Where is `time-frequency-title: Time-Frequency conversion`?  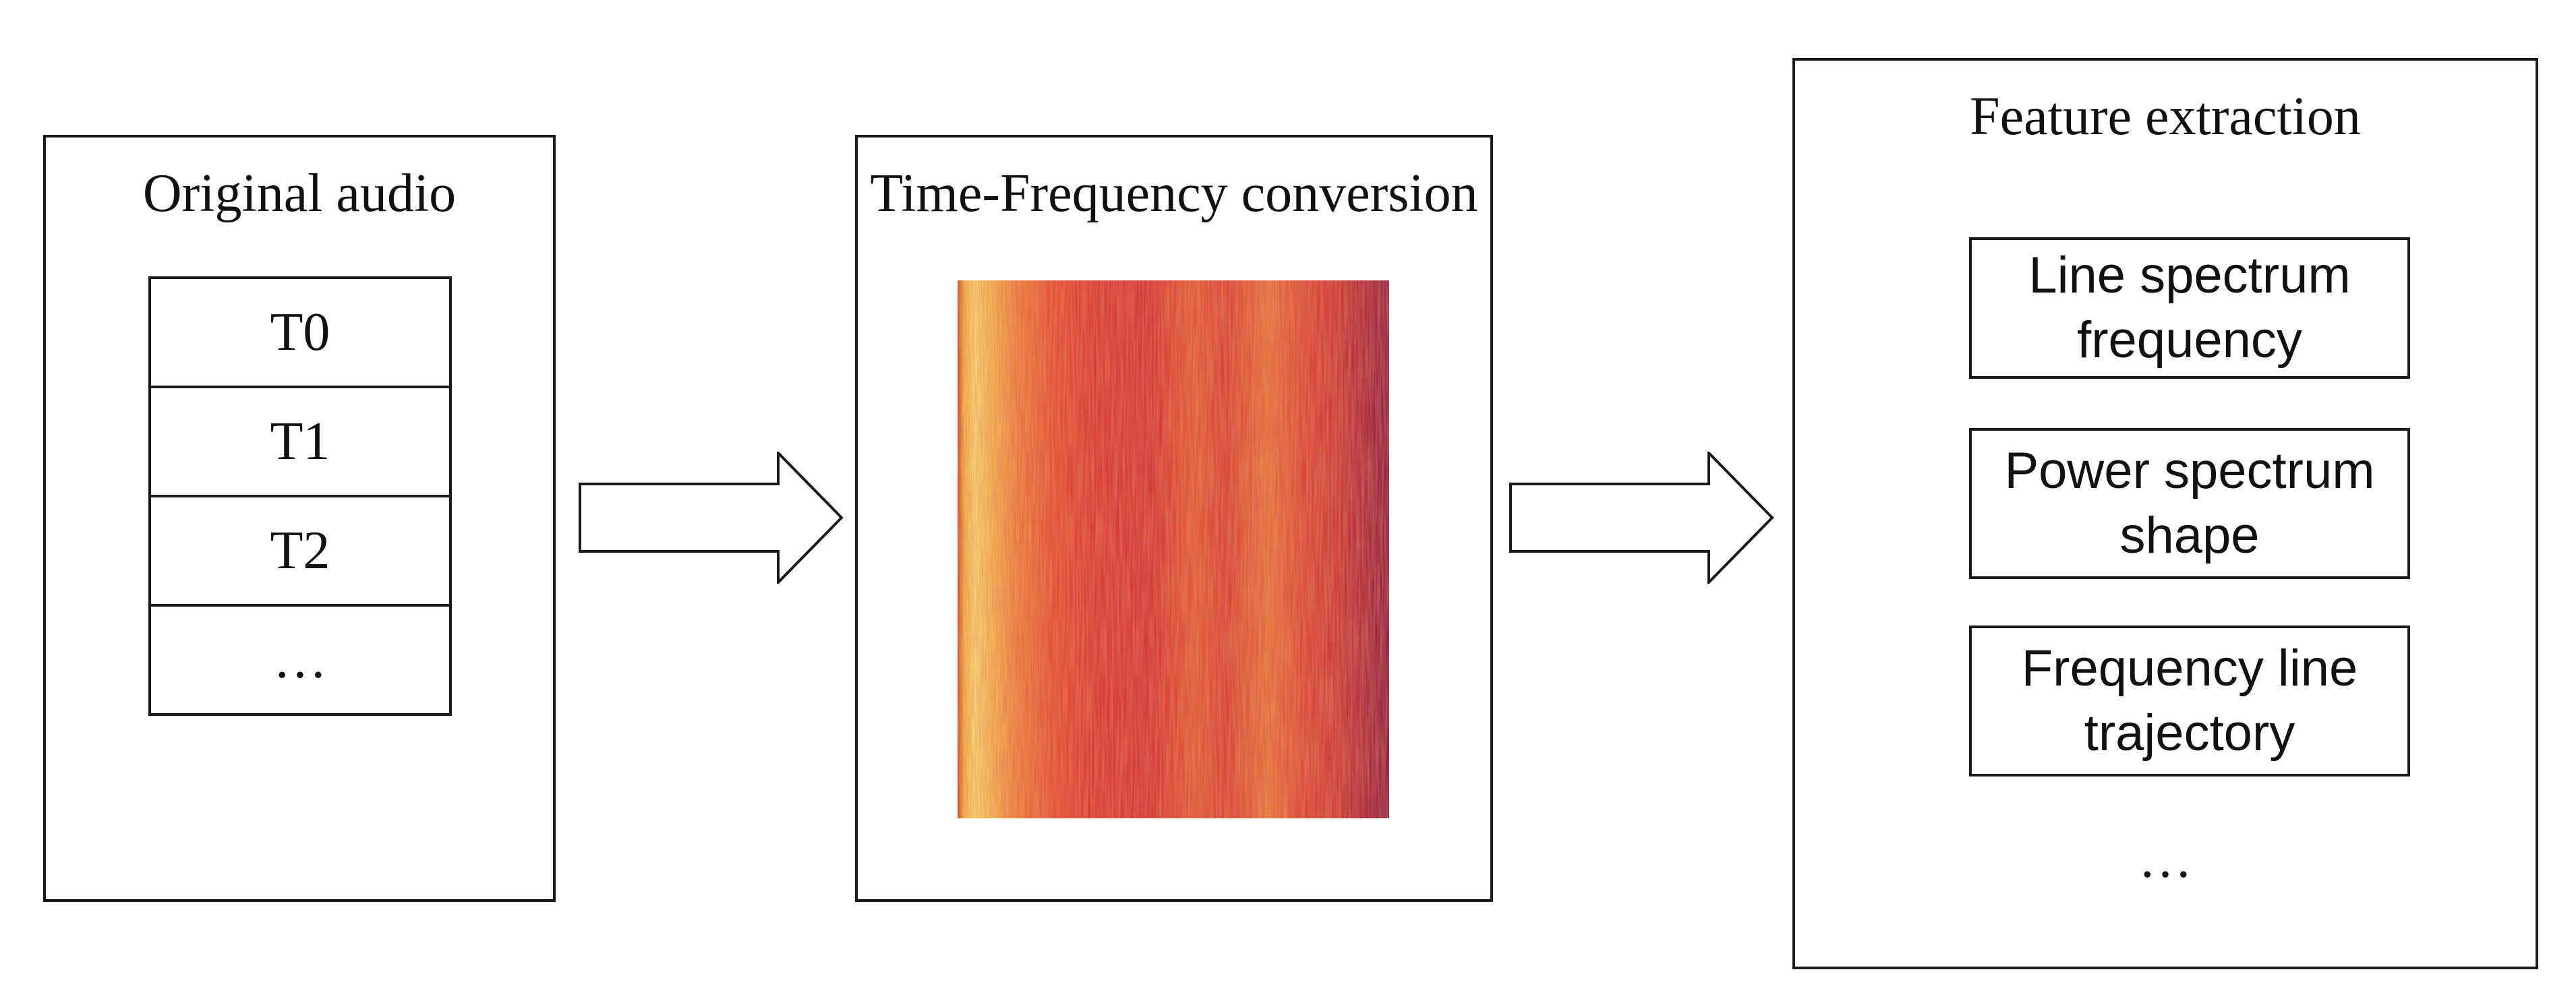
time-frequency-title: Time-Frequency conversion is located at coordinates (1174, 193).